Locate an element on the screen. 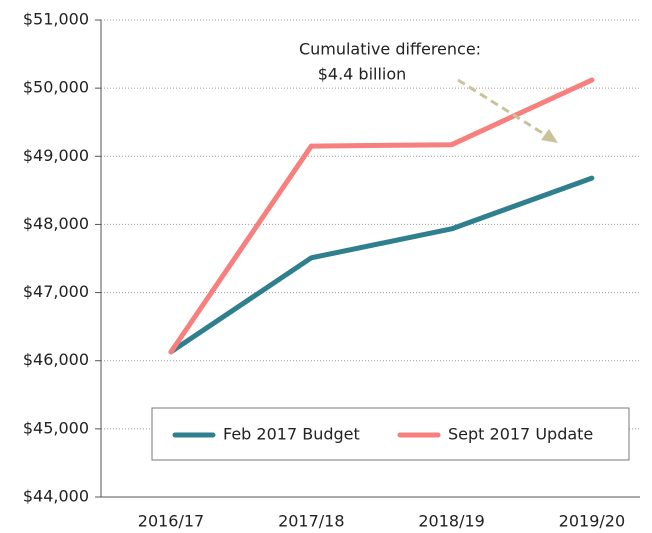 This screenshot has height=533, width=652. legend-box is located at coordinates (390, 434).